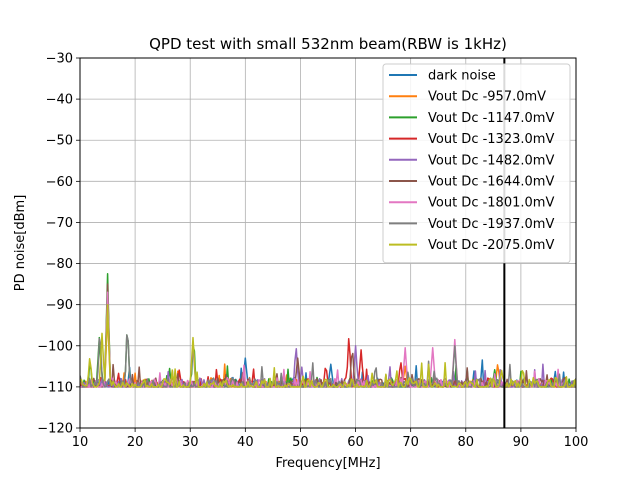  Describe the element at coordinates (576, 442) in the screenshot. I see `x-tick-label: 100` at that location.